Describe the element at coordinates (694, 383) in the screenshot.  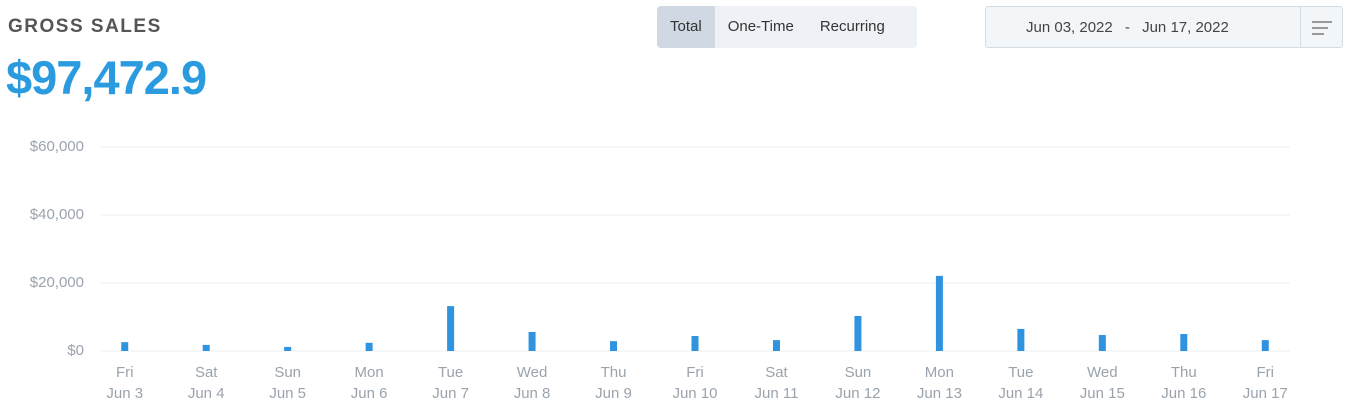
I see `x-tick-label: Fri Jun 10` at that location.